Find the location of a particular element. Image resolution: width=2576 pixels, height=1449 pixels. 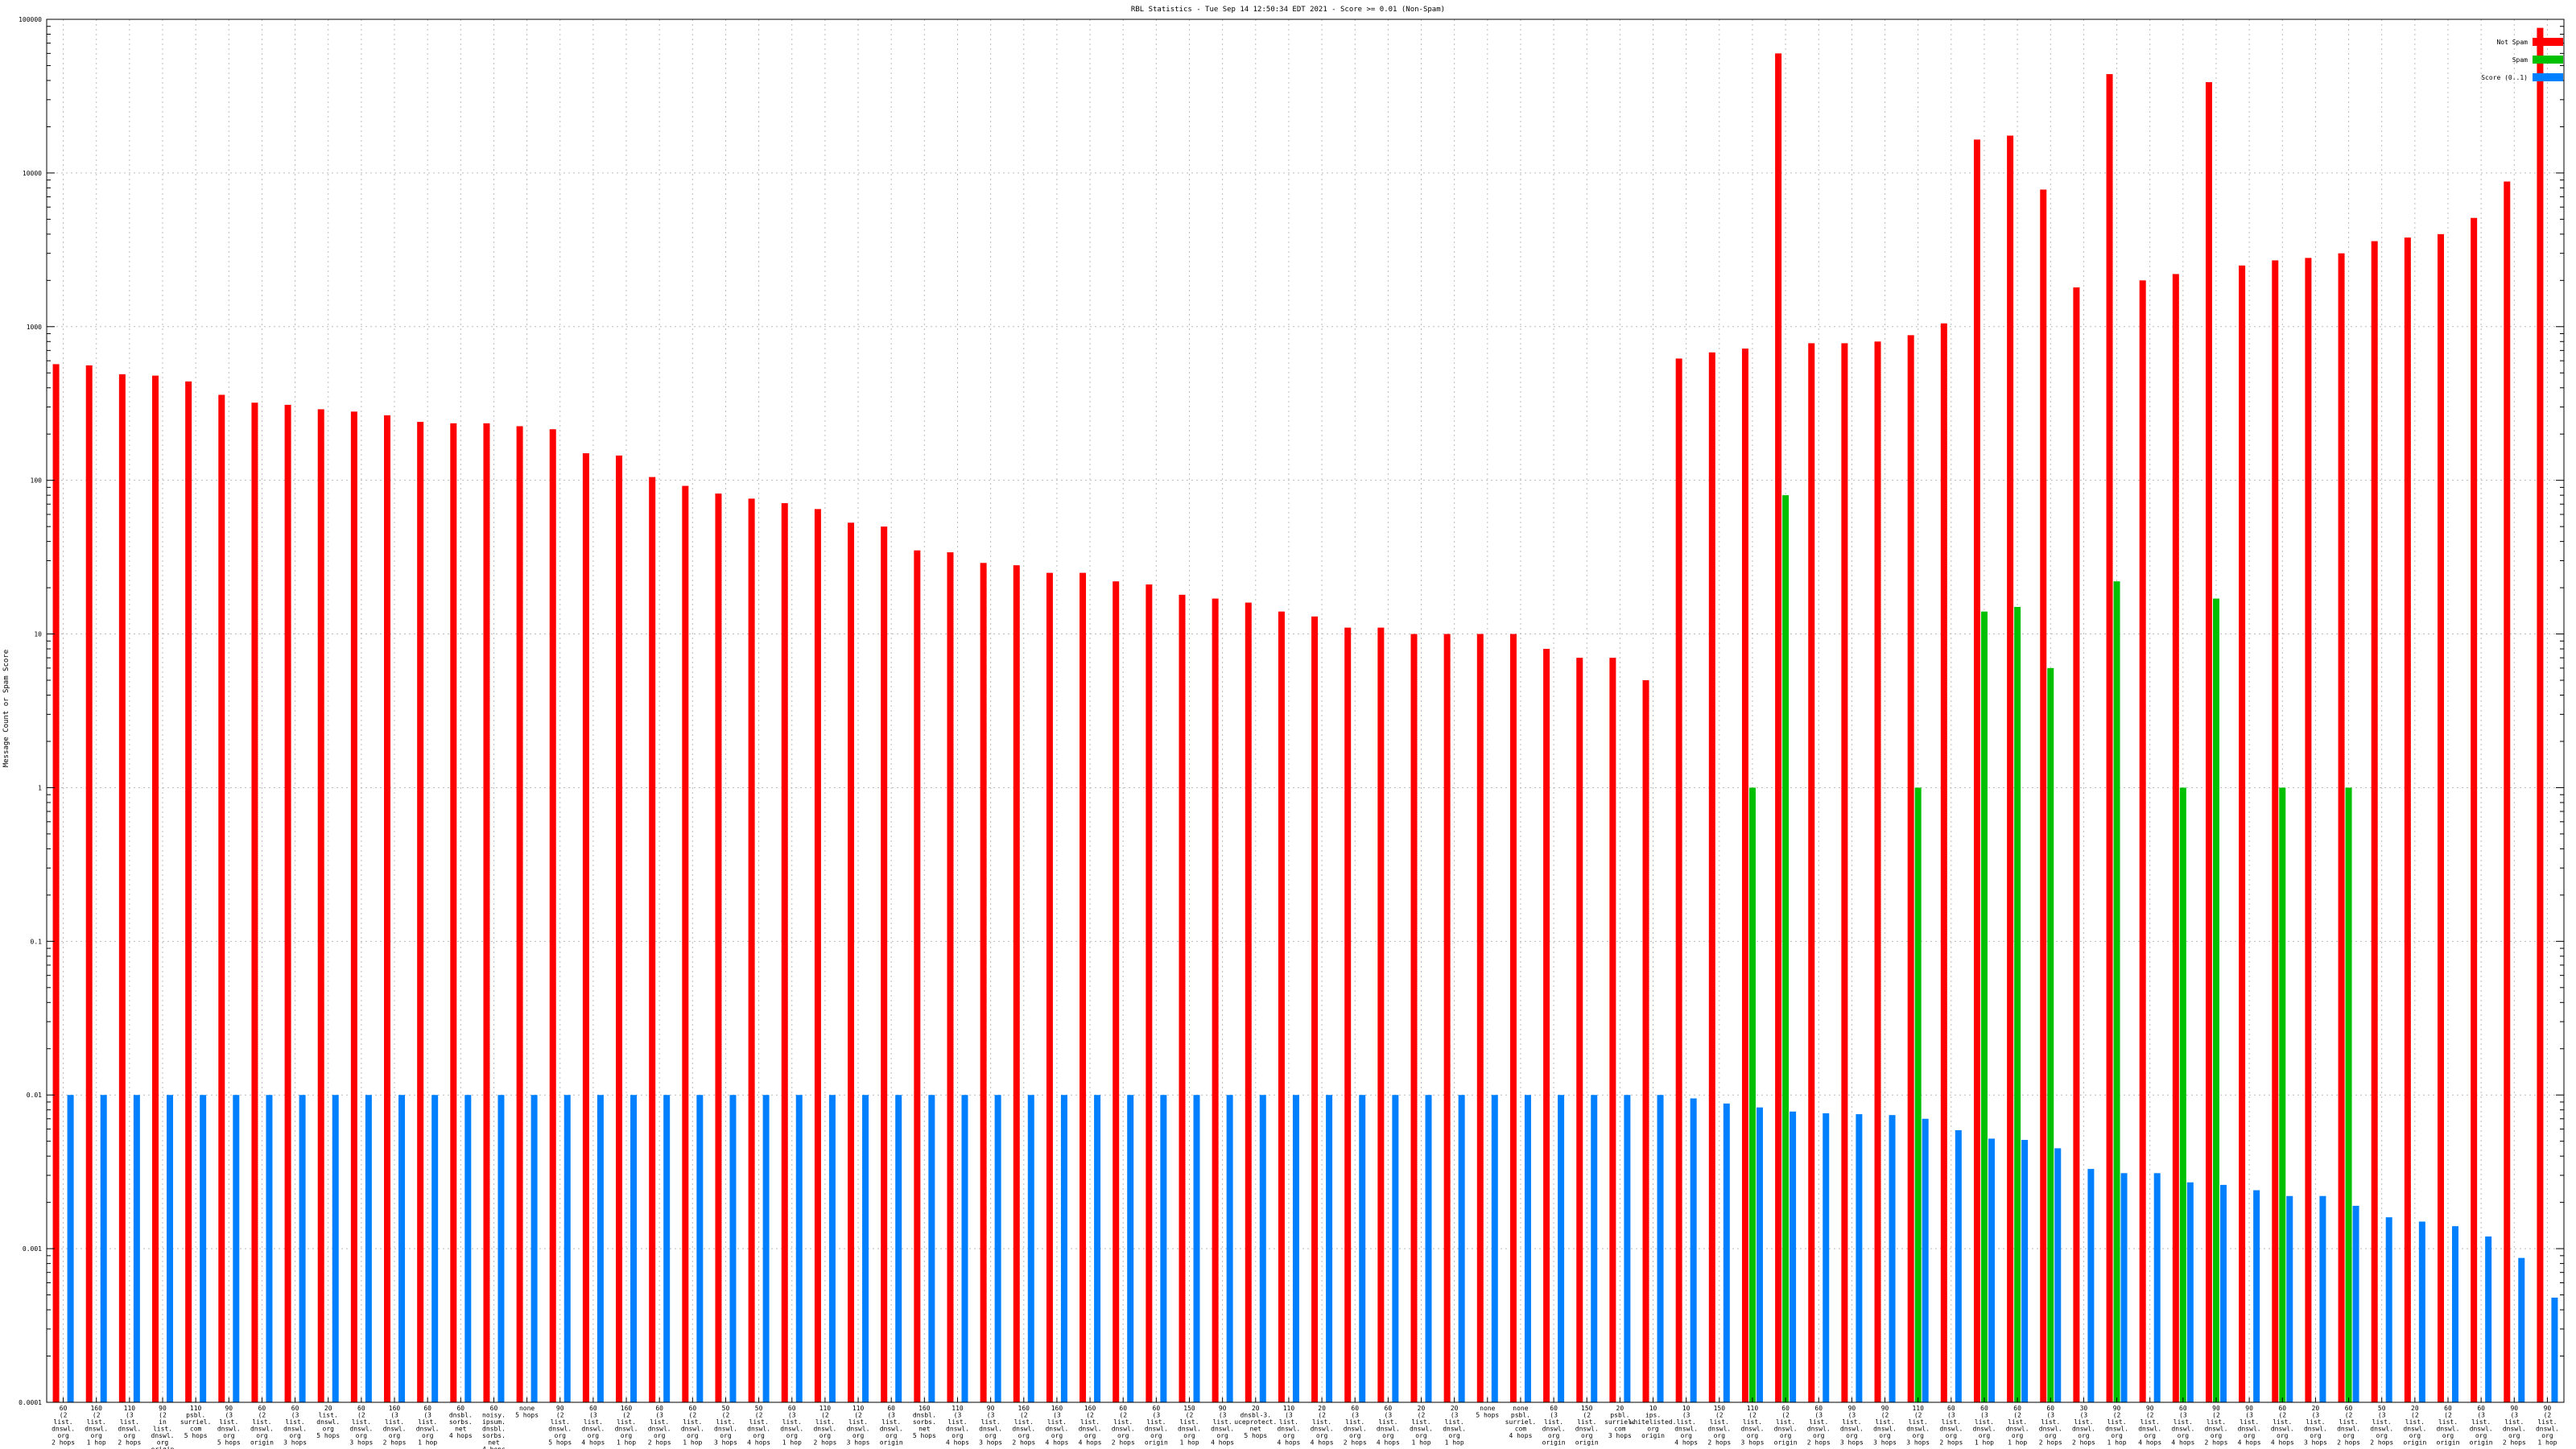

y-axis-title: Message Count or Spam Score is located at coordinates (6, 708).